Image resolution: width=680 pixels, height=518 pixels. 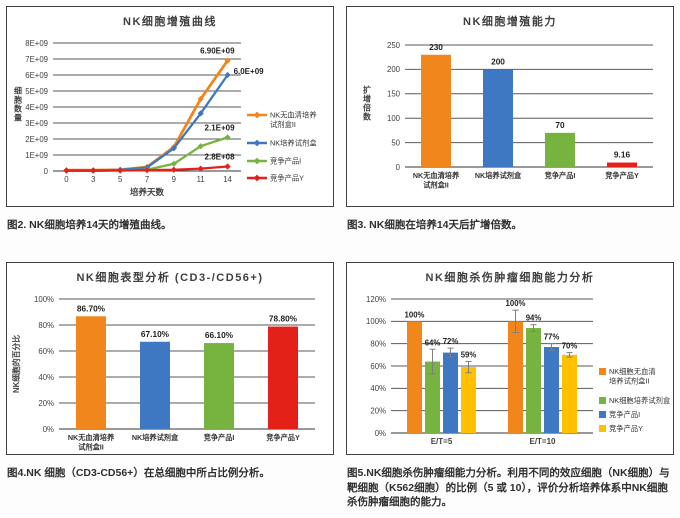 What do you see at coordinates (394, 94) in the screenshot?
I see `tick-label: 150` at bounding box center [394, 94].